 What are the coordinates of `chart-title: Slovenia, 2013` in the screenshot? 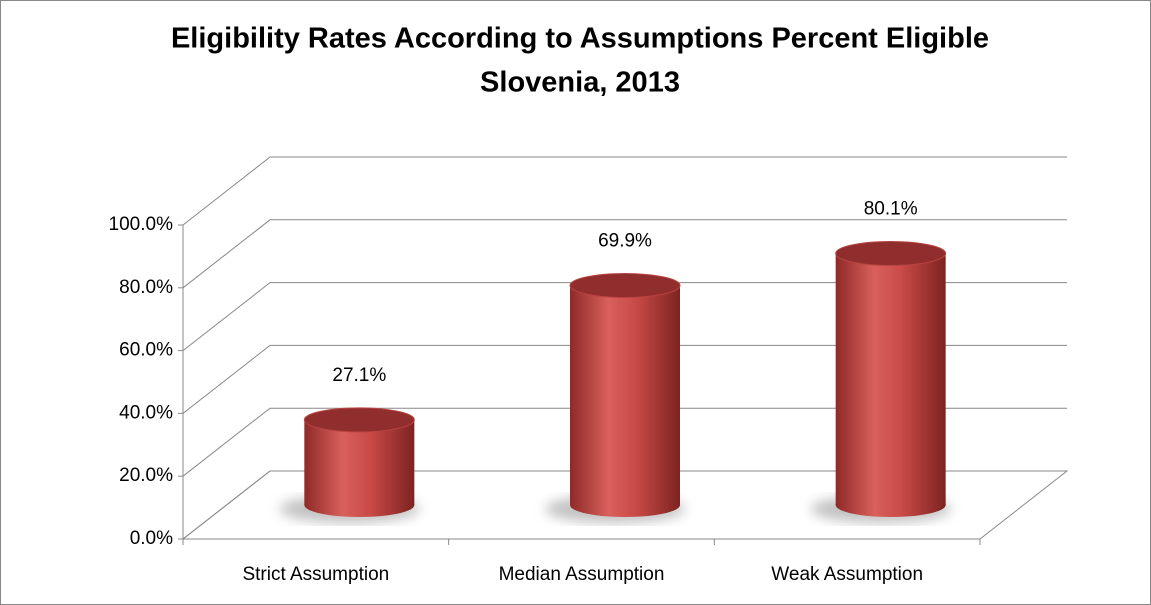 It's located at (580, 83).